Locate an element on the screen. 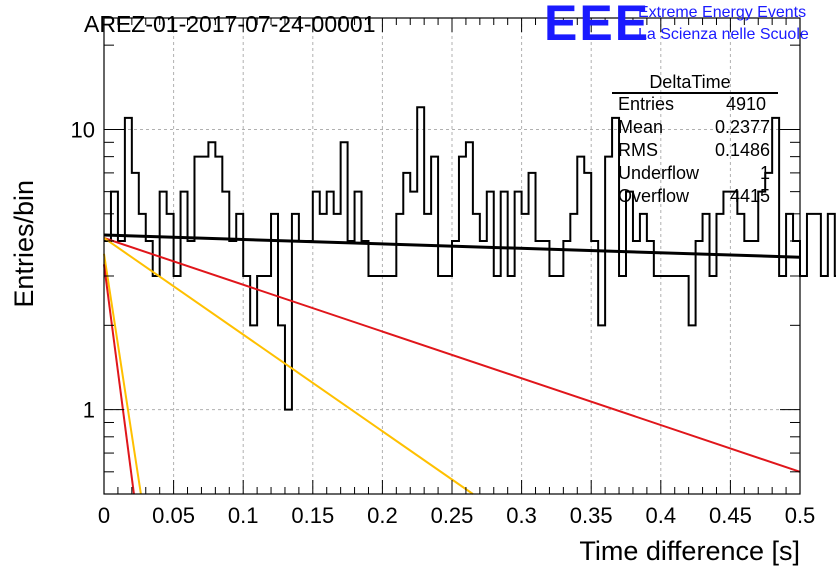 The width and height of the screenshot is (836, 572). stats-label-rms: RMS is located at coordinates (638, 150).